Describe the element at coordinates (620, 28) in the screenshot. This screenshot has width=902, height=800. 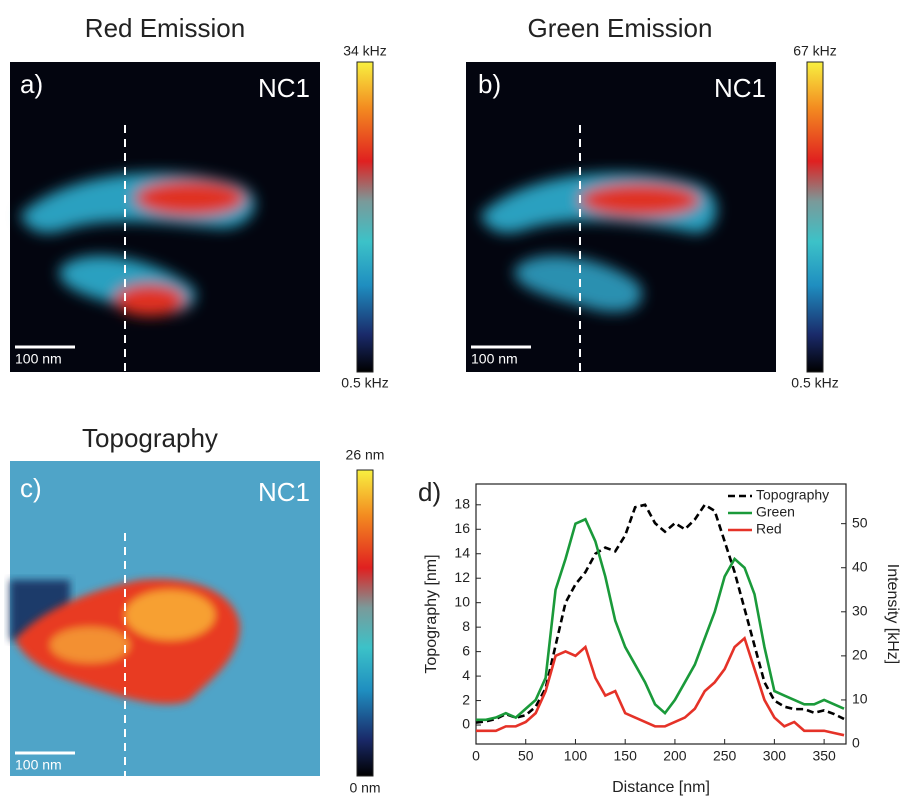
I see `panel-title: Green Emission` at that location.